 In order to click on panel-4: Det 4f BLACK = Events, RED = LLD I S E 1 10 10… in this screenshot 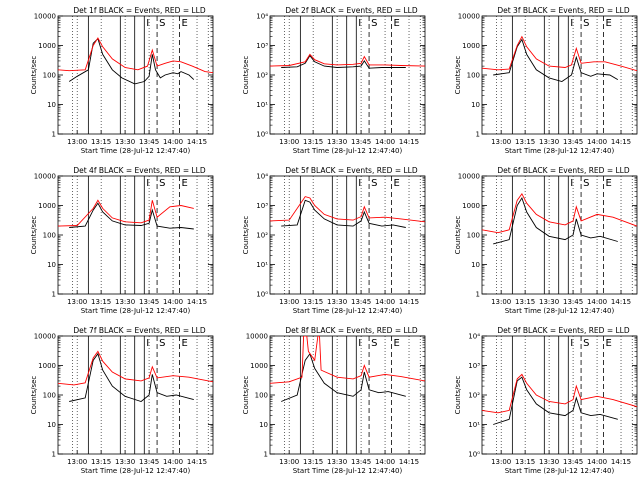, I will do `click(122, 240)`.